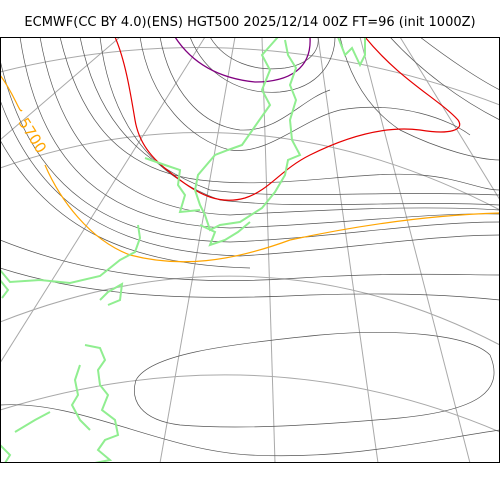 This screenshot has height=500, width=500. What do you see at coordinates (225, 234) in the screenshot?
I see `coastline-baffin` at bounding box center [225, 234].